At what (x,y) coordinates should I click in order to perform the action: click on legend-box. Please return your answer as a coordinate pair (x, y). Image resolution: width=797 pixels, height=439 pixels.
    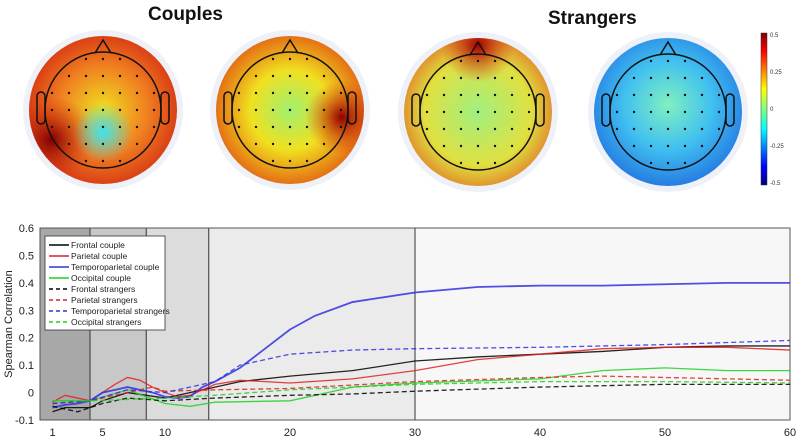
    Looking at the image, I should click on (105, 283).